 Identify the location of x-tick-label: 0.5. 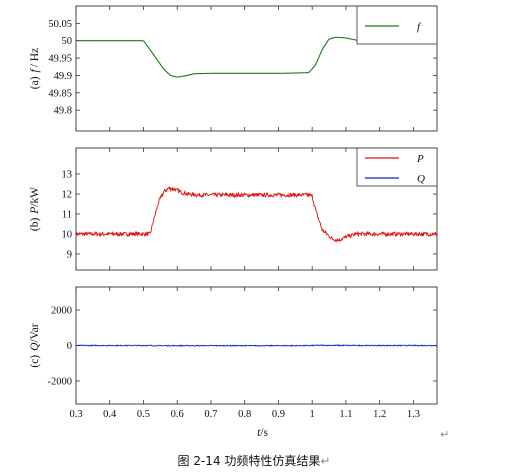
(143, 414).